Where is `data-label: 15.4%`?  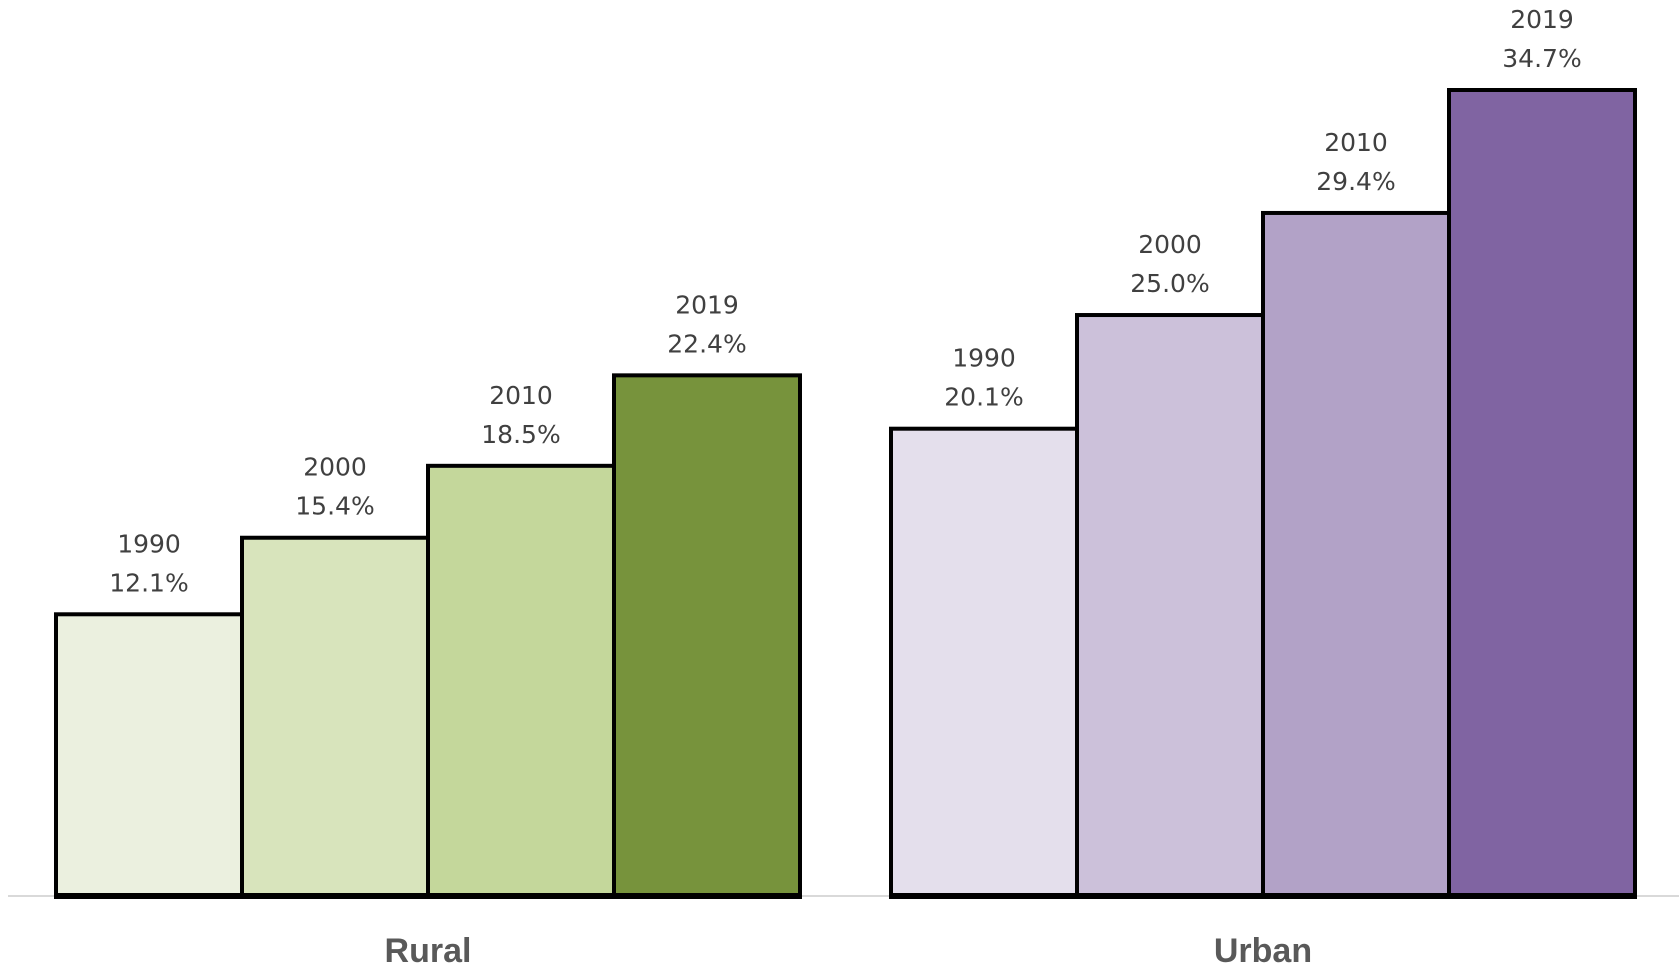
data-label: 15.4% is located at coordinates (334, 506).